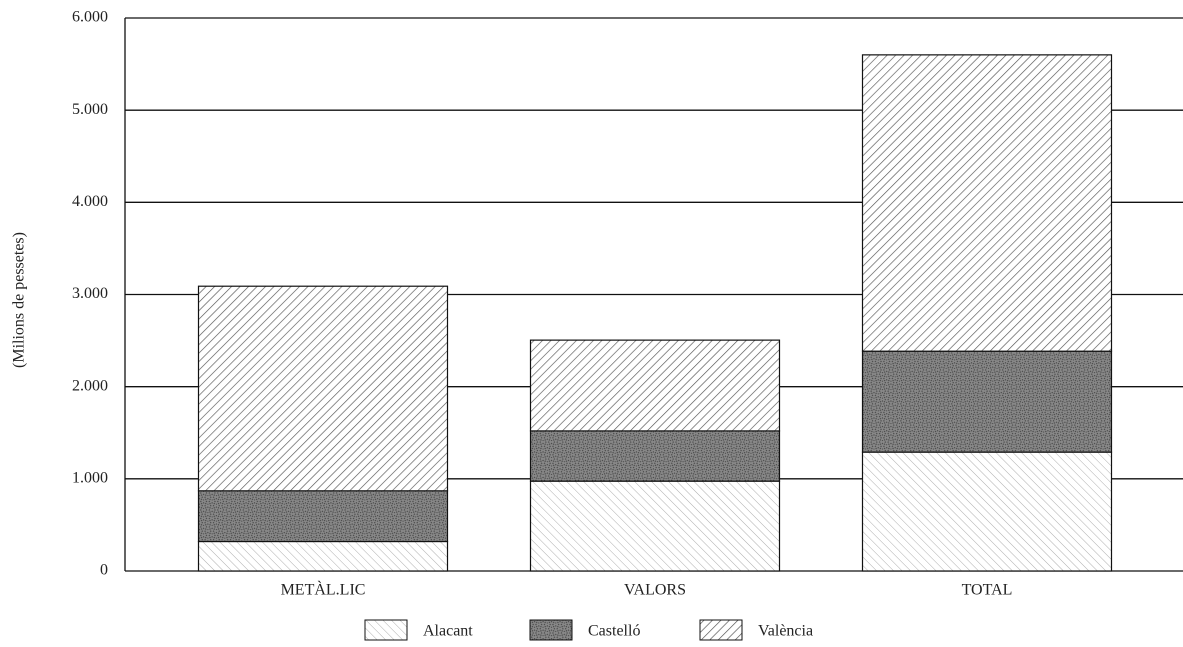 Image resolution: width=1183 pixels, height=647 pixels. Describe the element at coordinates (90, 478) in the screenshot. I see `y-tick-label: 1.000` at that location.